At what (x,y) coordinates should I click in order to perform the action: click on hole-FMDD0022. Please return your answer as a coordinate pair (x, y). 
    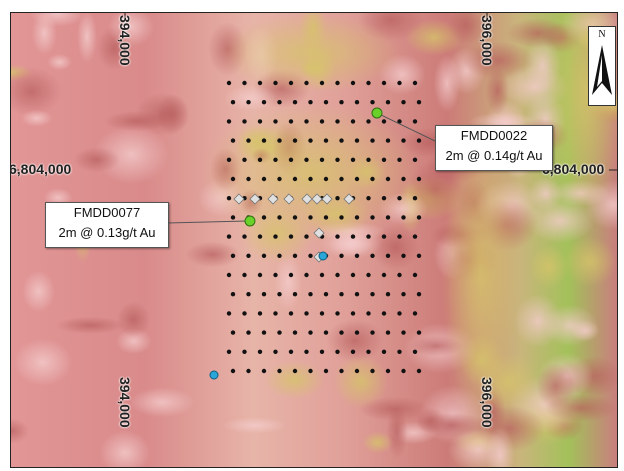
    Looking at the image, I should click on (377, 113).